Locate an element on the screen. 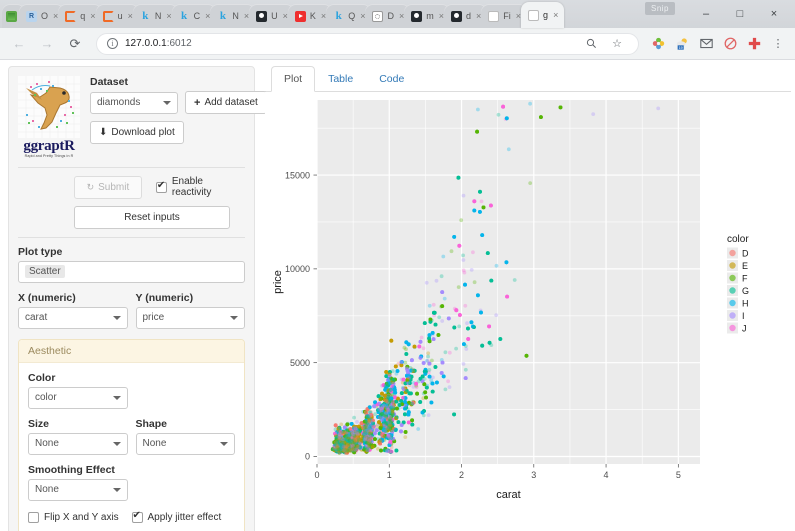 The width and height of the screenshot is (795, 531). browser-tab: g × is located at coordinates (543, 15).